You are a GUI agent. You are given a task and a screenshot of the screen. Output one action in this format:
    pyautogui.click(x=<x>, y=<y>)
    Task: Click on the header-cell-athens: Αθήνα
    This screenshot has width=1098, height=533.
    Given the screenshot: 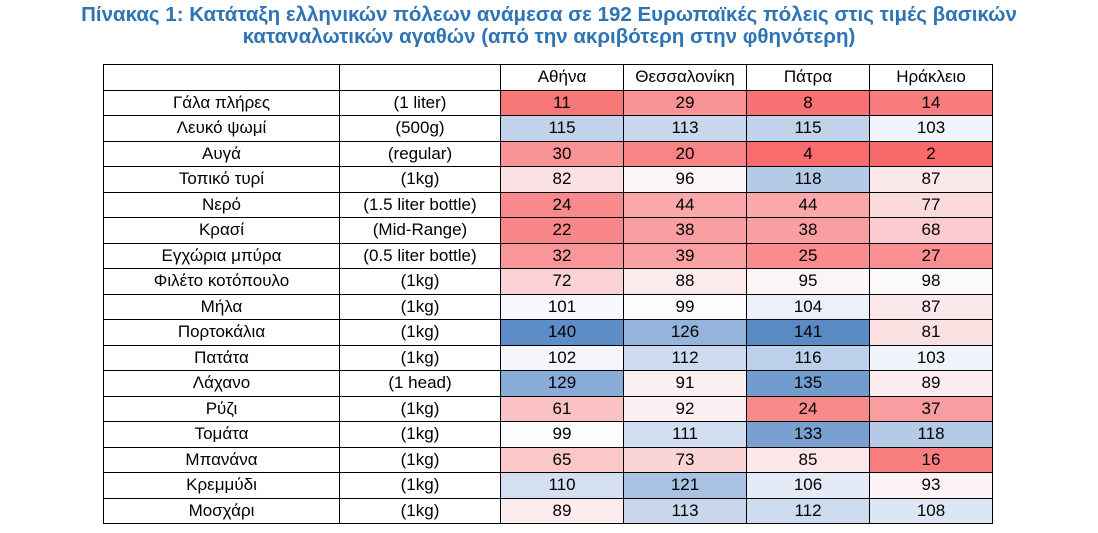 What is the action you would take?
    pyautogui.click(x=562, y=77)
    